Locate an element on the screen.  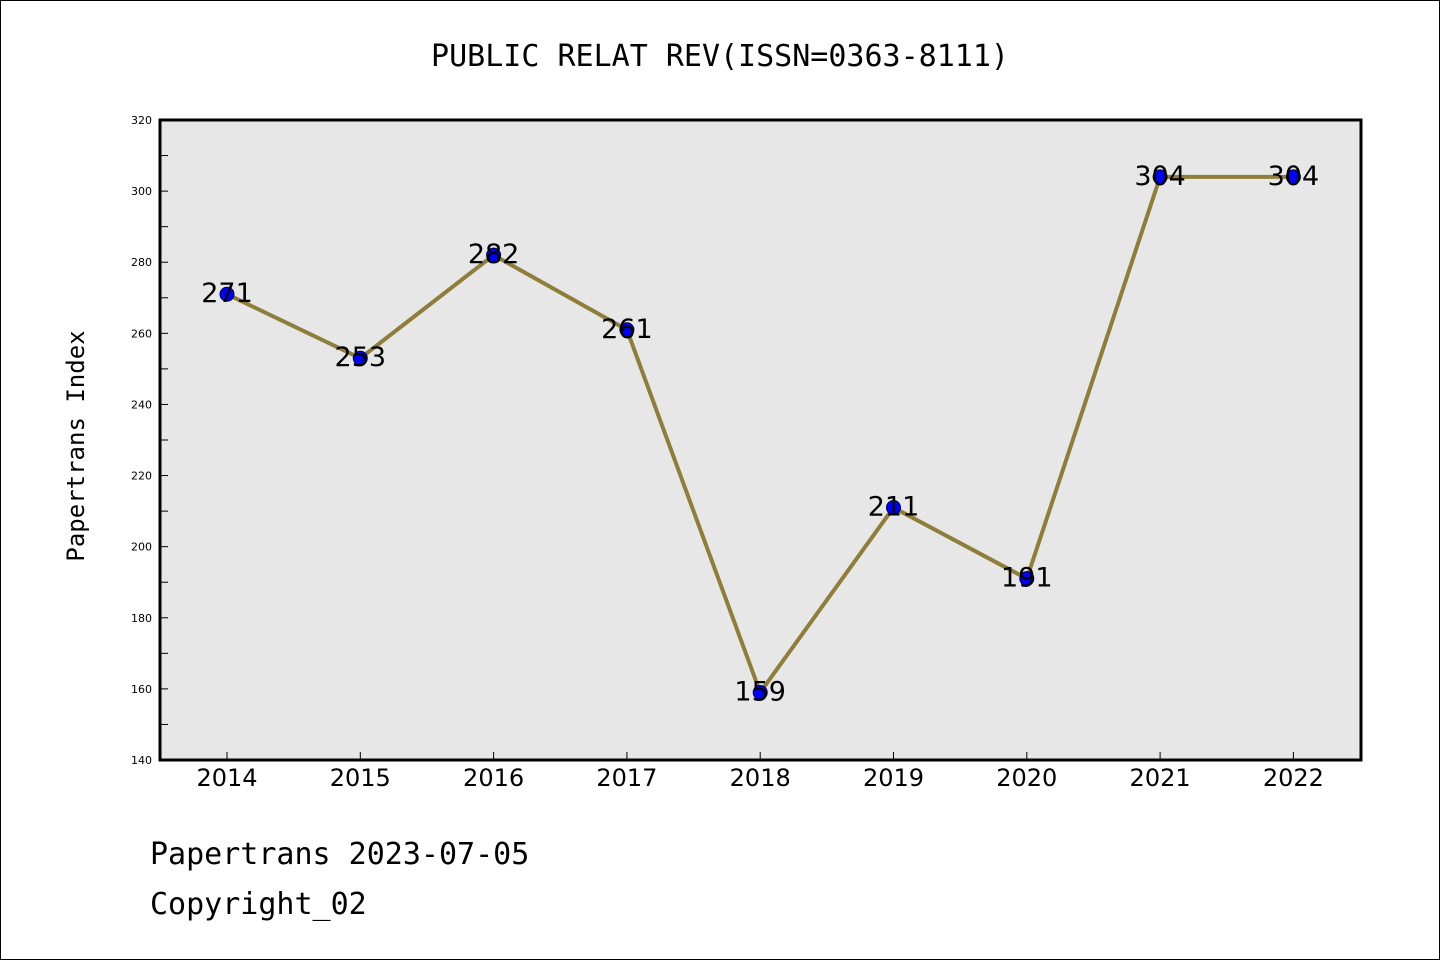
data-label-2022: 304 is located at coordinates (1294, 176).